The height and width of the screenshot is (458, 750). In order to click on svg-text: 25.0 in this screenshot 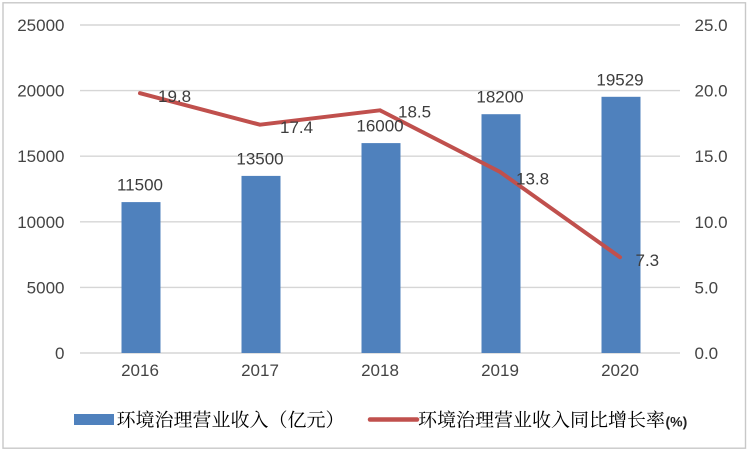, I will do `click(711, 25)`.